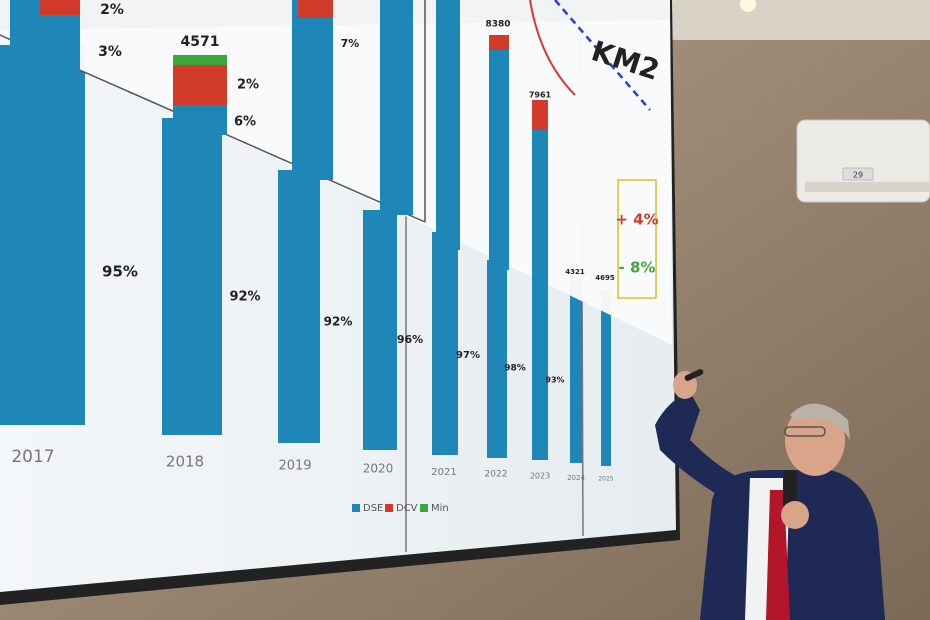 The width and height of the screenshot is (930, 620). Describe the element at coordinates (440, 508) in the screenshot. I see `legend-label: Min` at that location.